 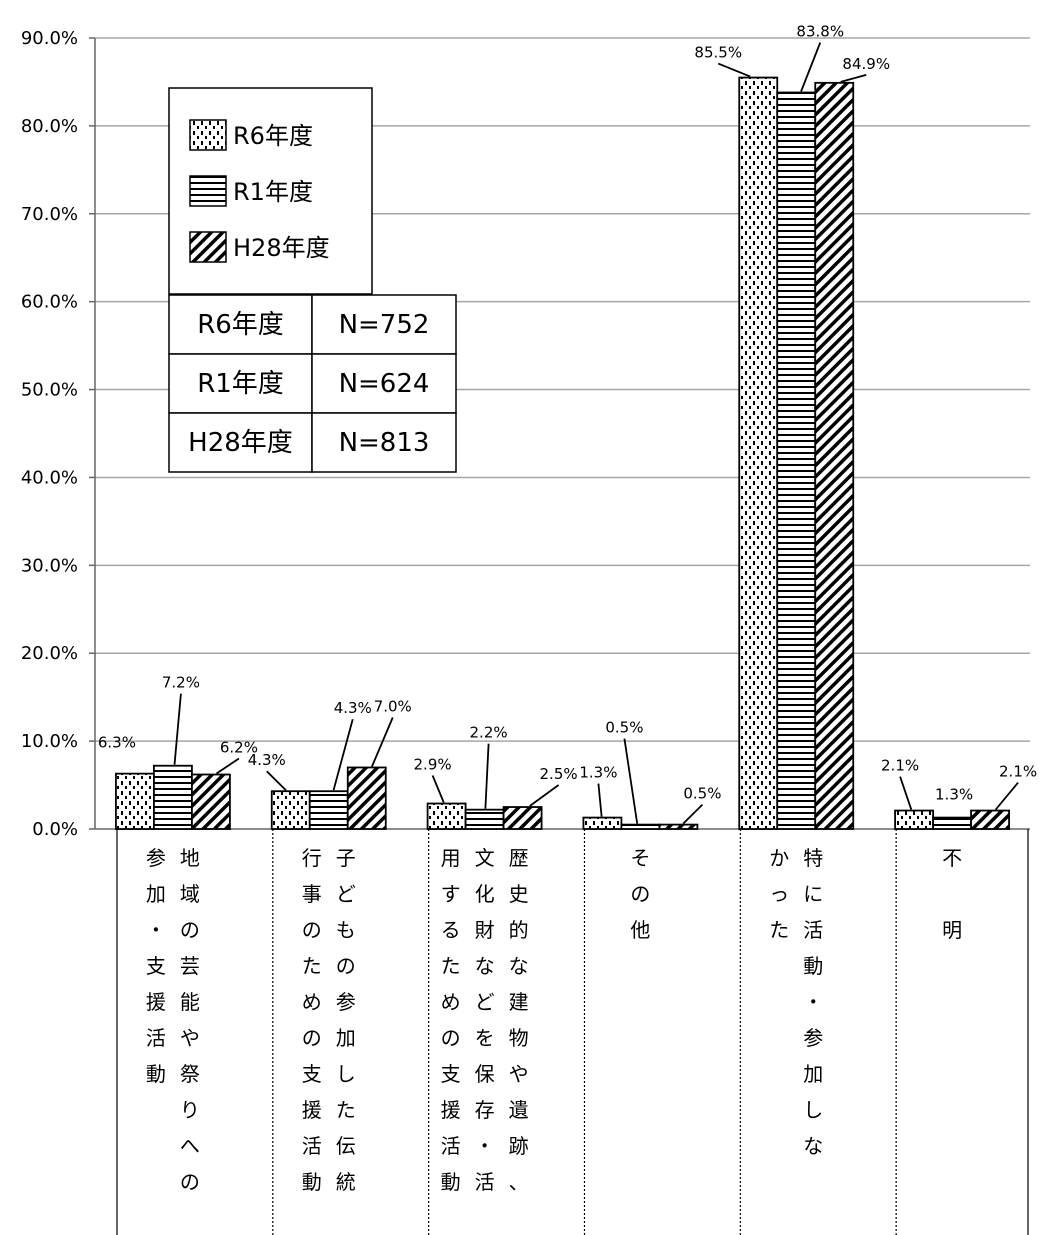 I want to click on category-label-char: を, so click(x=485, y=1038).